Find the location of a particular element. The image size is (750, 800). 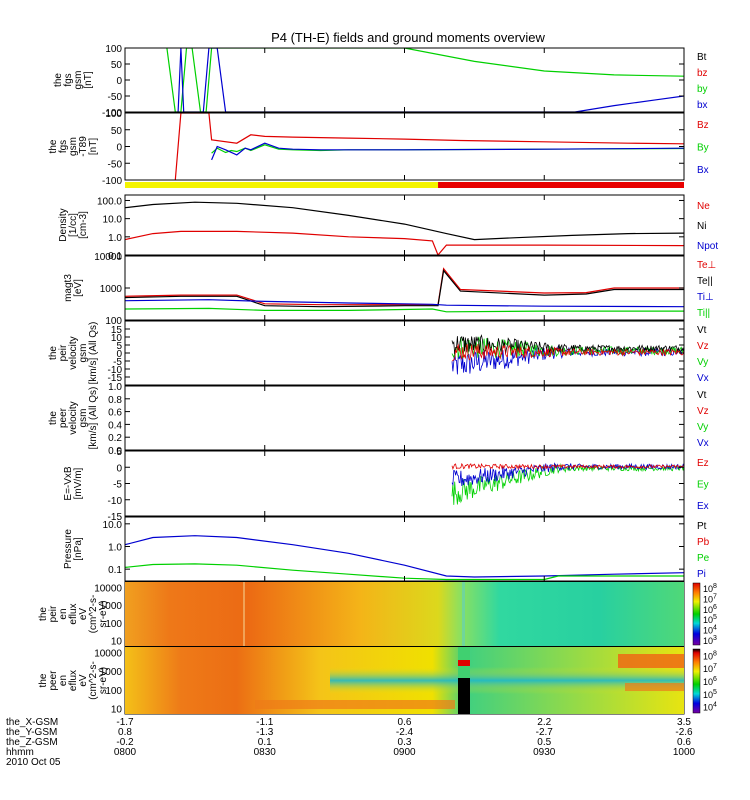

ylabel-line: [km/s] (All Qs) is located at coordinates (93, 418).